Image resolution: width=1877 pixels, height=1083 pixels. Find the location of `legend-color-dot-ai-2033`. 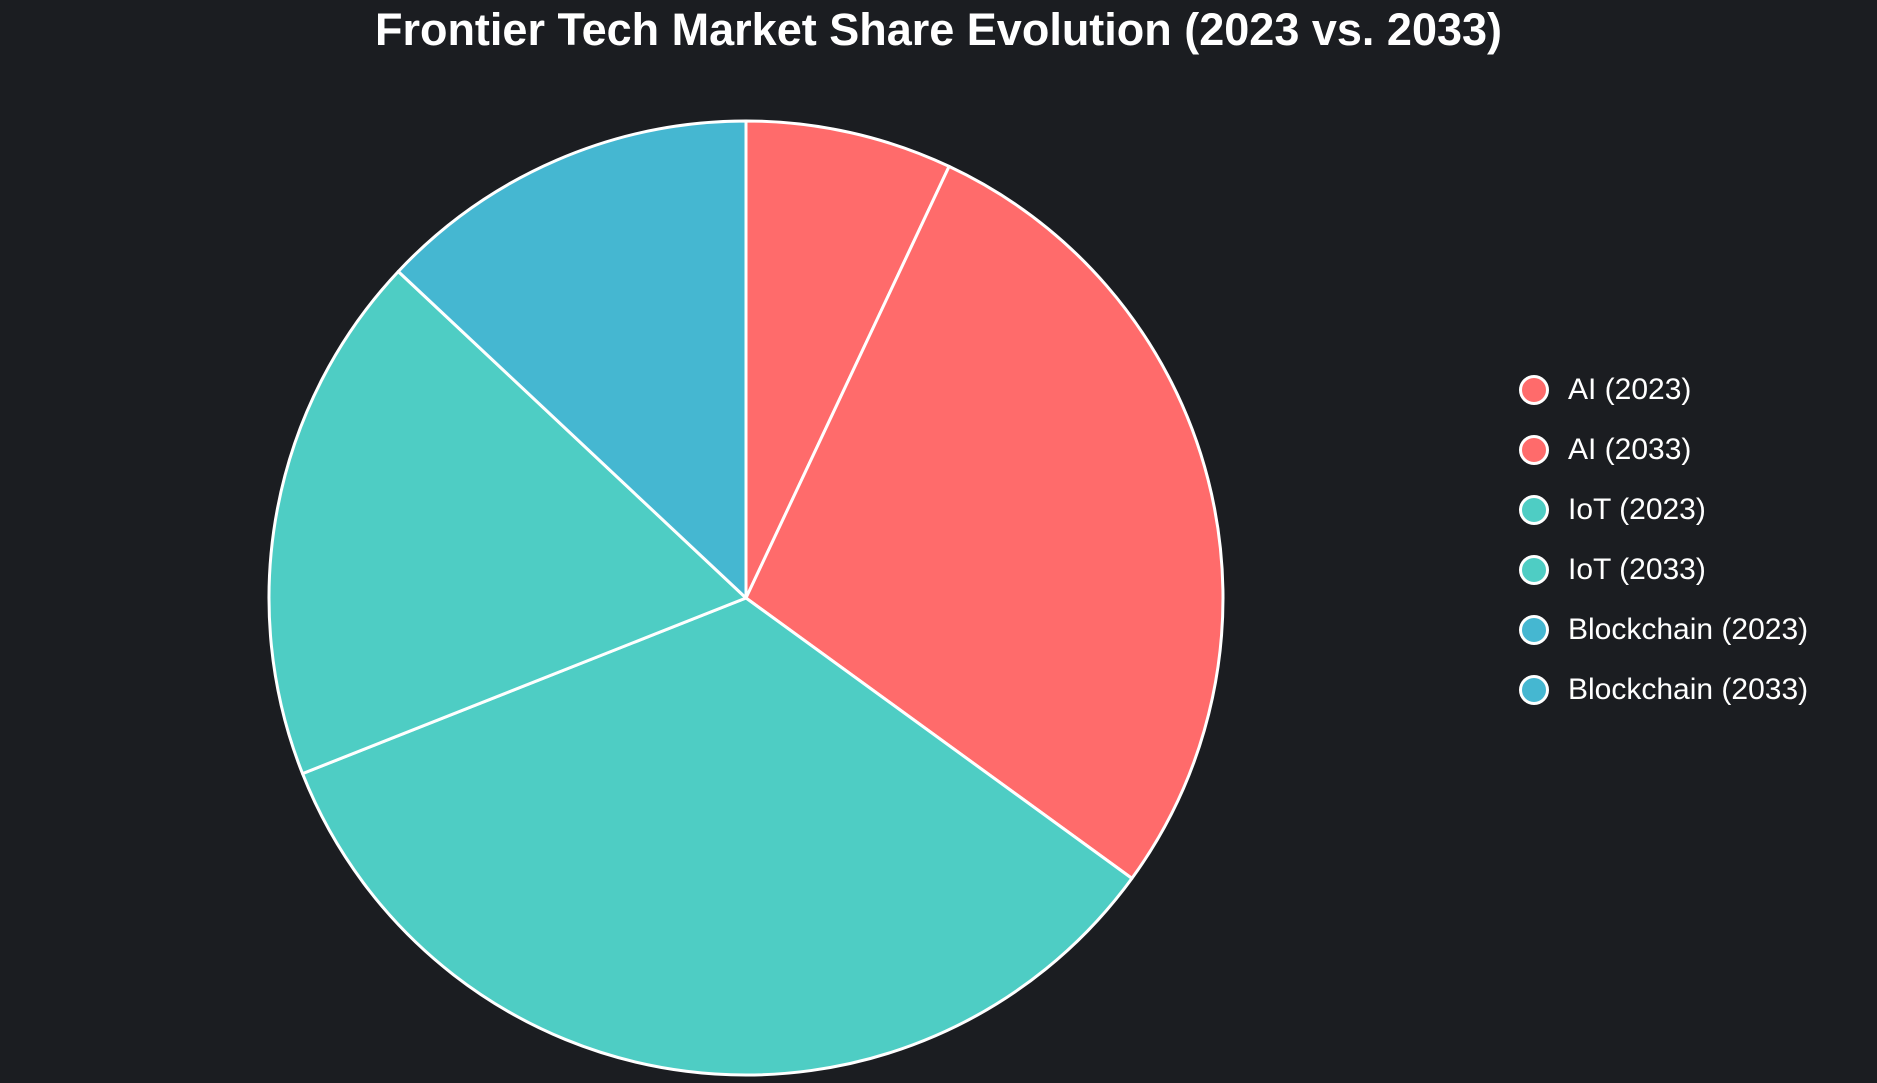

legend-color-dot-ai-2033 is located at coordinates (1534, 450).